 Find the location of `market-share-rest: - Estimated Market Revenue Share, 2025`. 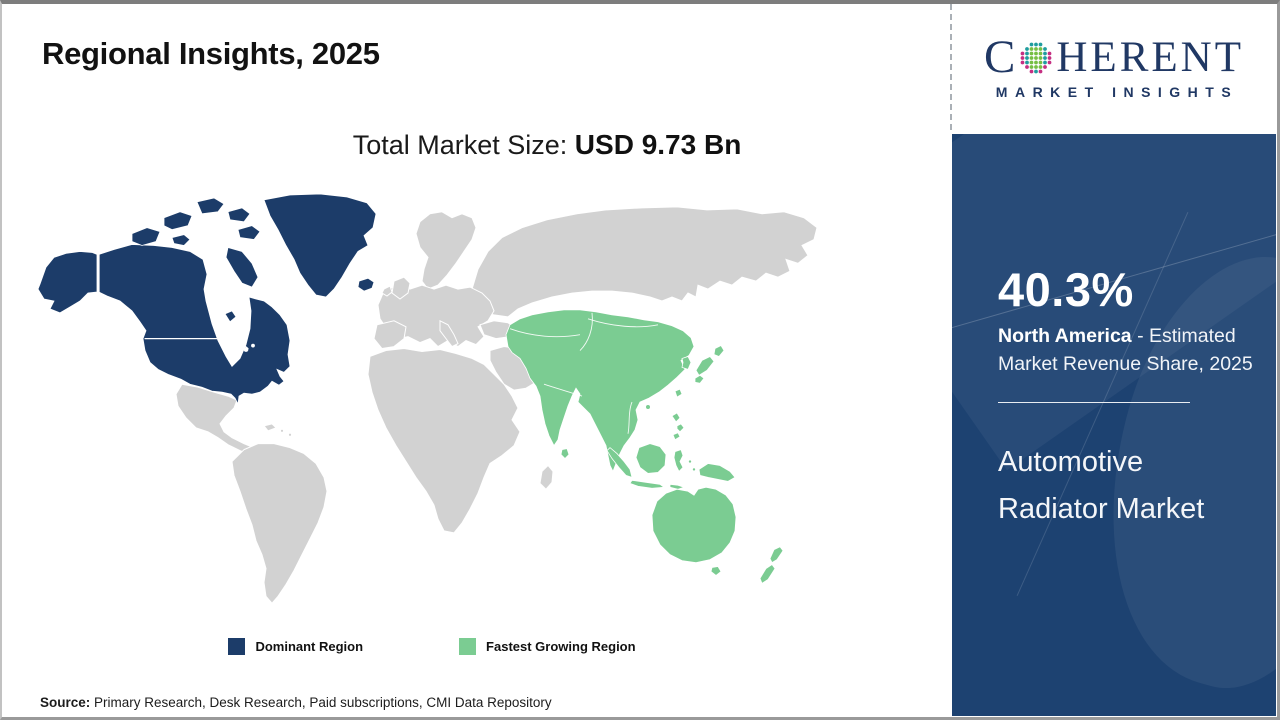

market-share-rest: - Estimated Market Revenue Share, 2025 is located at coordinates (1125, 350).